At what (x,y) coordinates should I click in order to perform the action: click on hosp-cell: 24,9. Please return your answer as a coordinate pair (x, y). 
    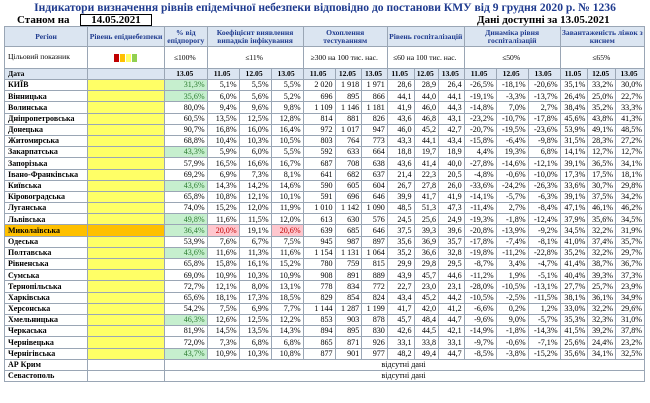
    Looking at the image, I should click on (451, 219).